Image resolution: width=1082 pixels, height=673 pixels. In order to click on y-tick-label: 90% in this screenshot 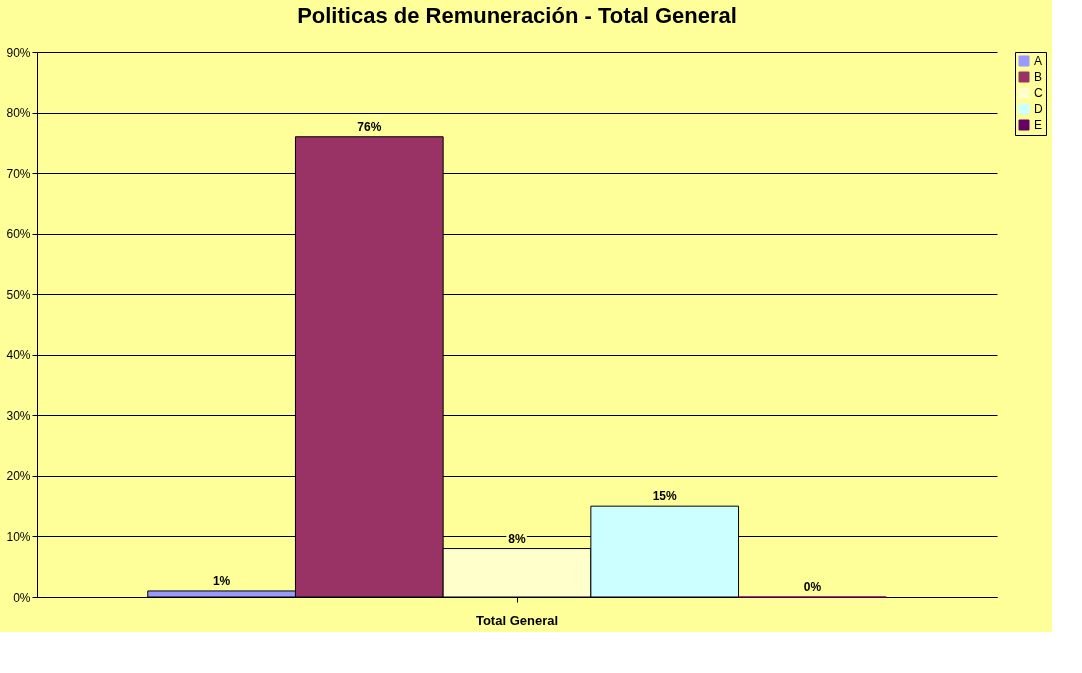, I will do `click(18, 52)`.